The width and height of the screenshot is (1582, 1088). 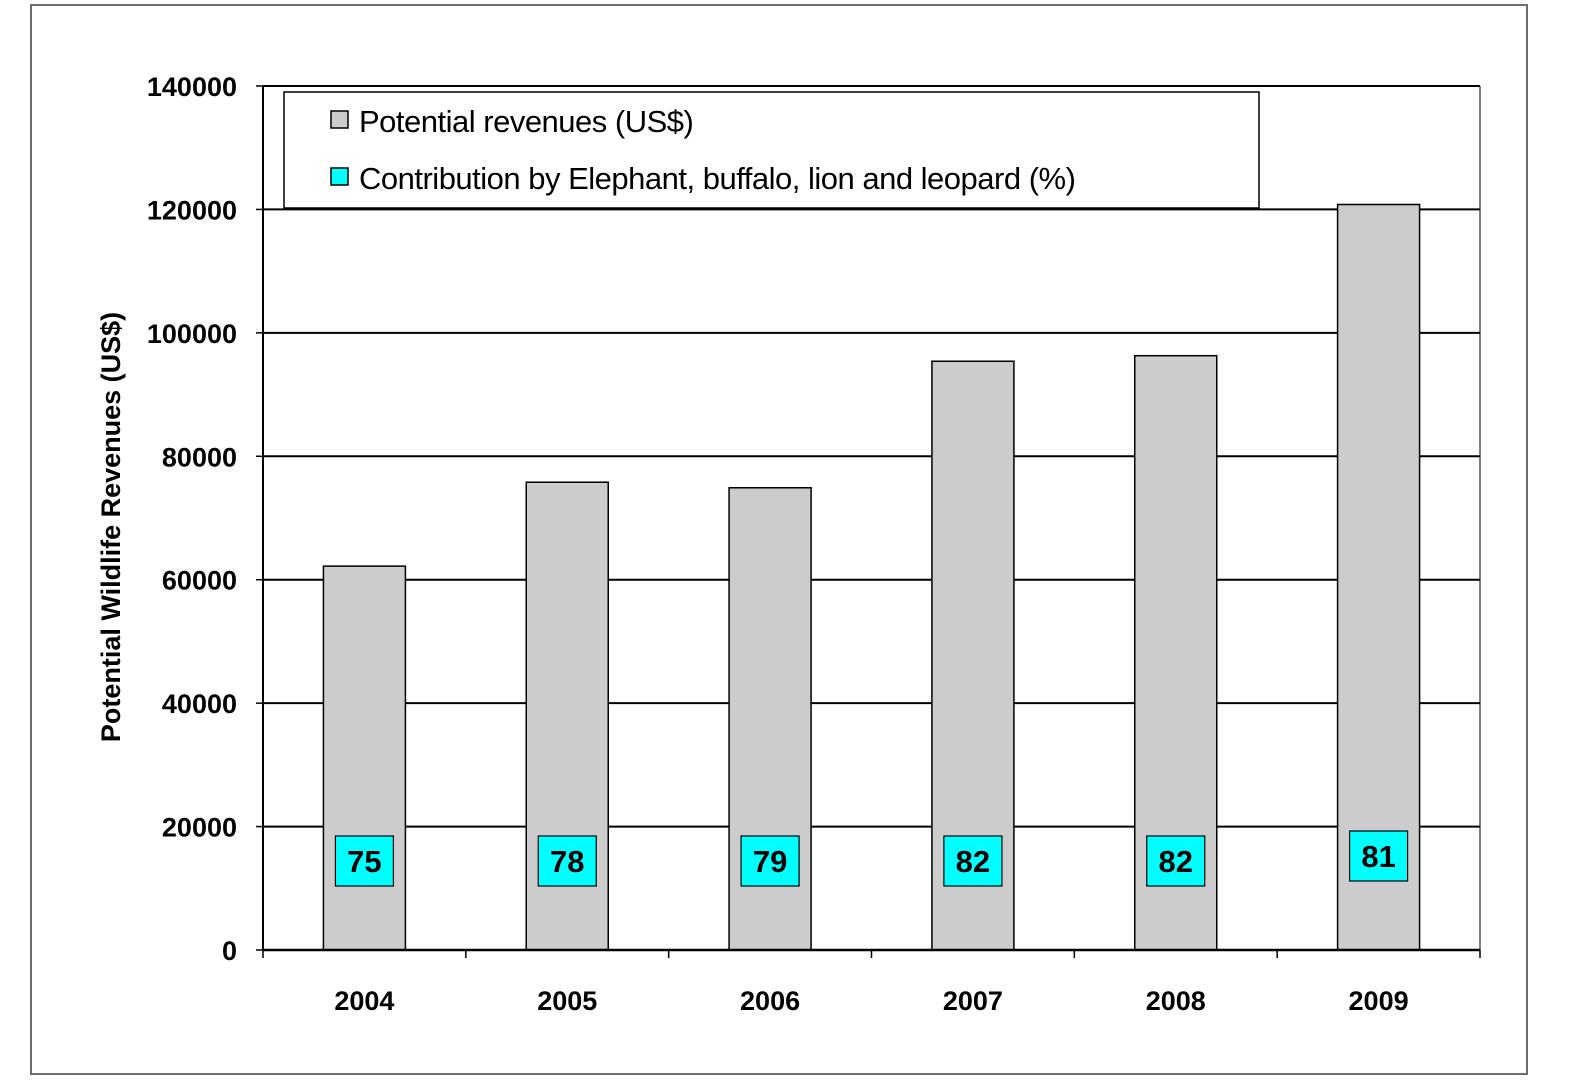 I want to click on x-tick-label-2007: 2007, so click(x=973, y=1001).